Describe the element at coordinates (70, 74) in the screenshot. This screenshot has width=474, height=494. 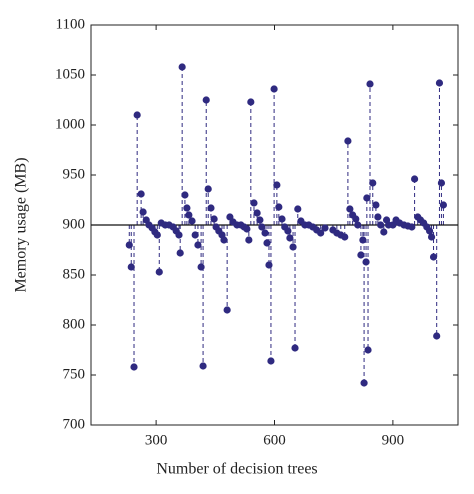
I see `y-tick-label: 1050` at that location.